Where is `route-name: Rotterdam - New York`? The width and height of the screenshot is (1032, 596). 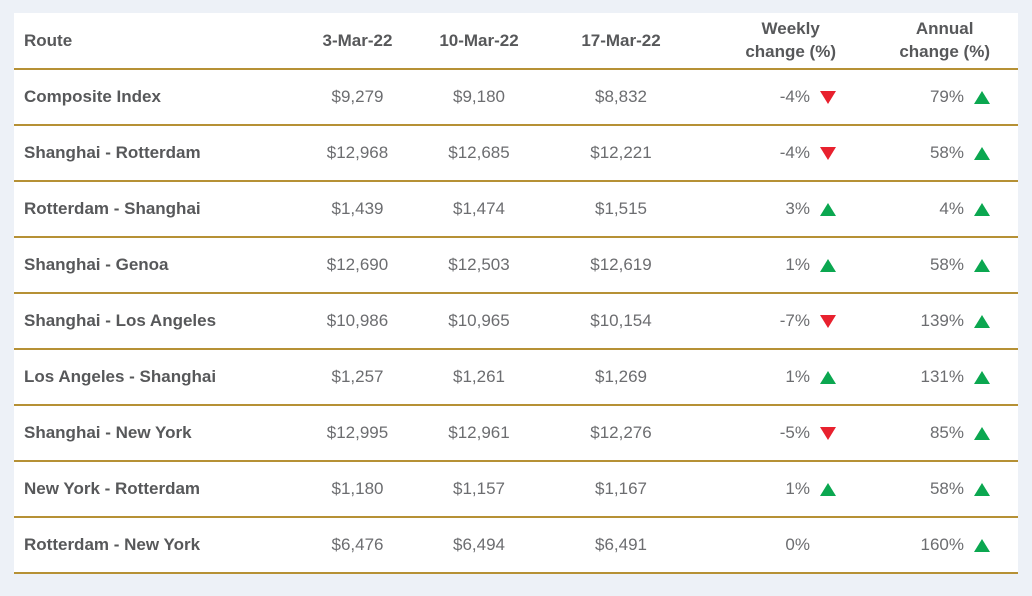 route-name: Rotterdam - New York is located at coordinates (162, 545).